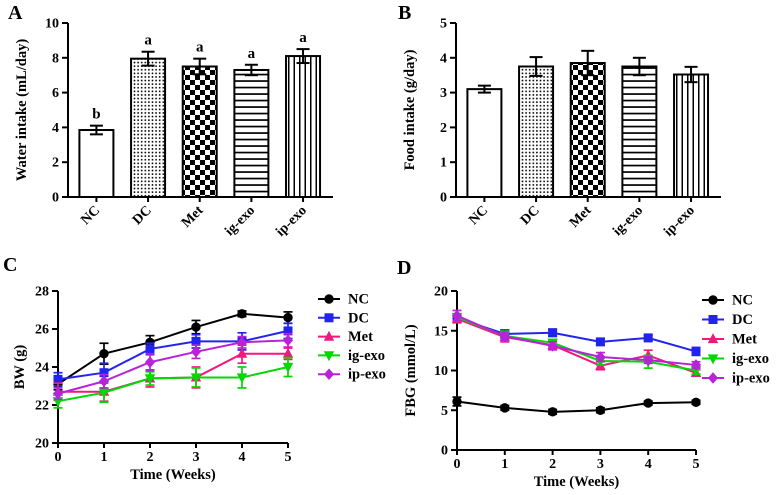 The width and height of the screenshot is (776, 495). I want to click on y-tick-label: 8, so click(55, 58).